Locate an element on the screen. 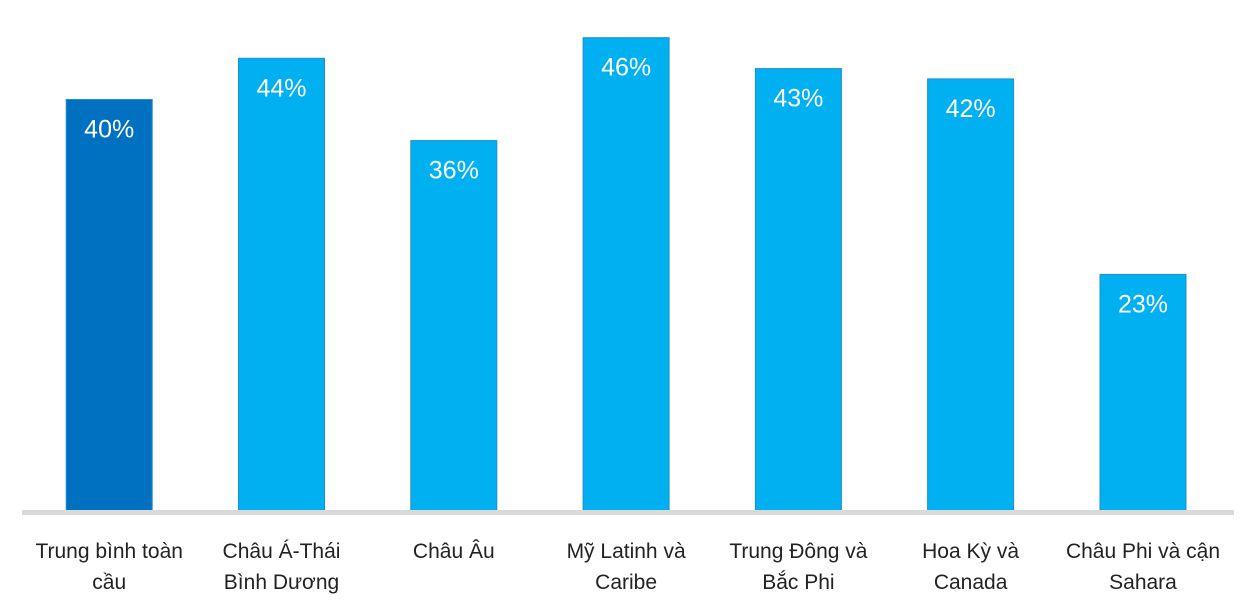 The height and width of the screenshot is (611, 1253). category-label-3-line-1: Caribe is located at coordinates (626, 582).